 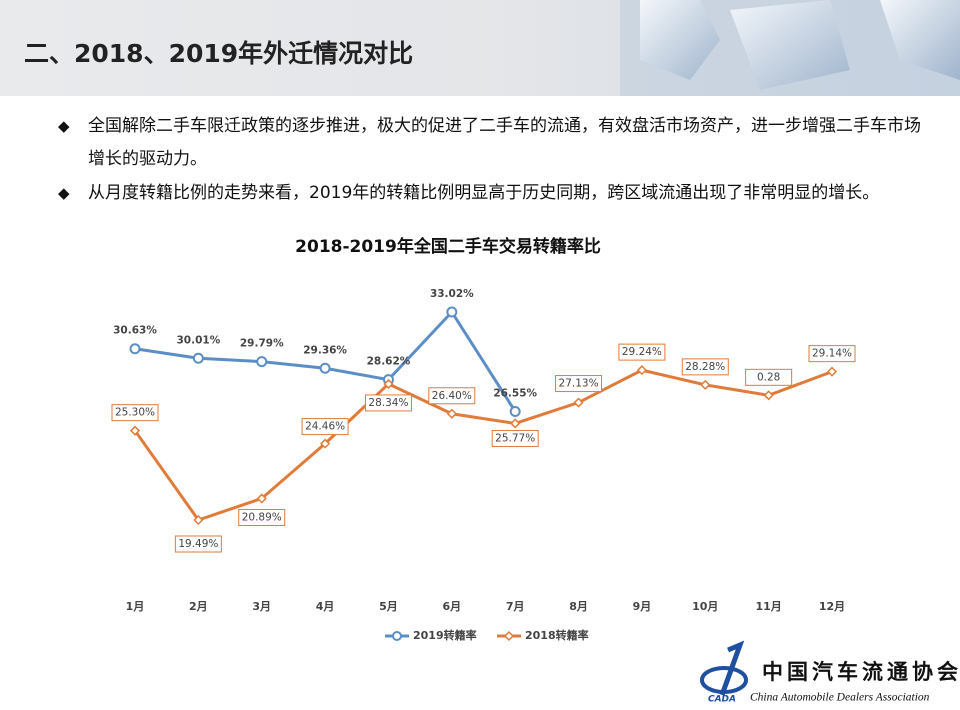 I want to click on data-label: 28.28%, so click(x=705, y=367).